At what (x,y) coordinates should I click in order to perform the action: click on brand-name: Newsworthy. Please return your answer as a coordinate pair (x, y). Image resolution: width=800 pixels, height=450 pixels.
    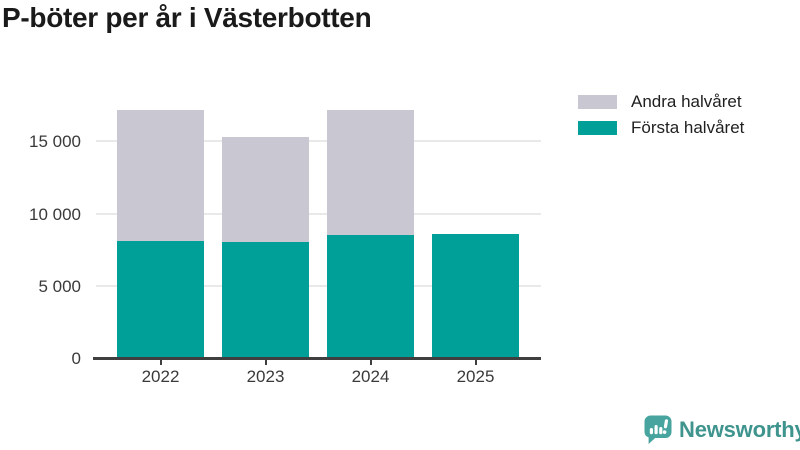
    Looking at the image, I should click on (739, 429).